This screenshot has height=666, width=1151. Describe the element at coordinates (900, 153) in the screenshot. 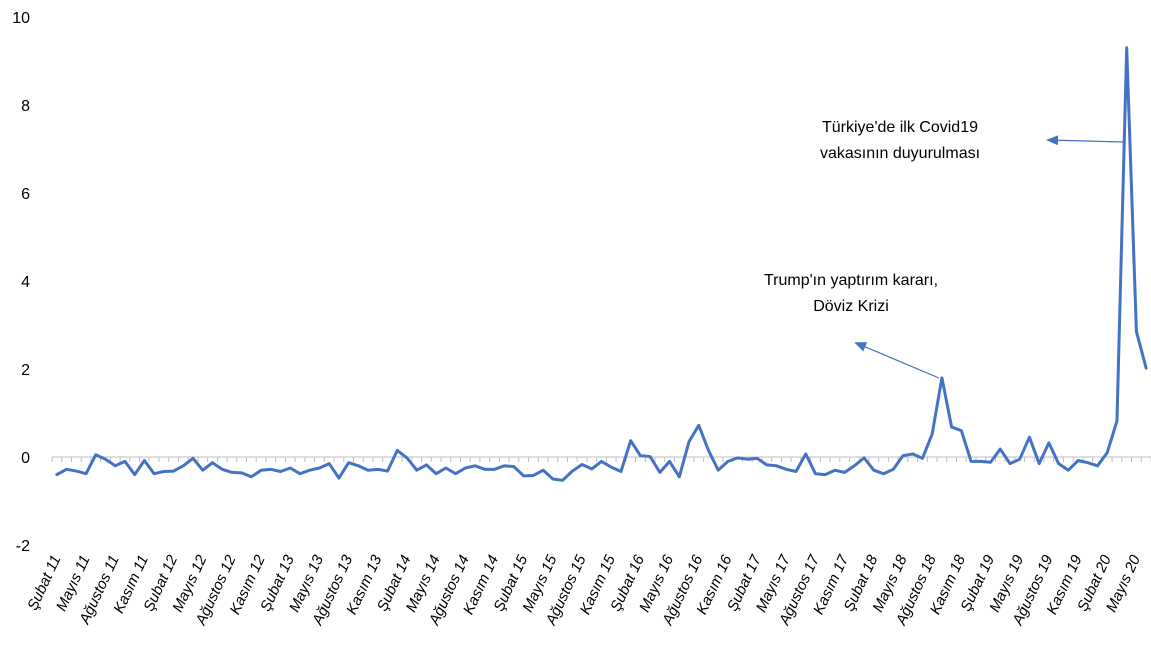

I see `annotation-covid-line-2: vakasının duyurulması` at that location.